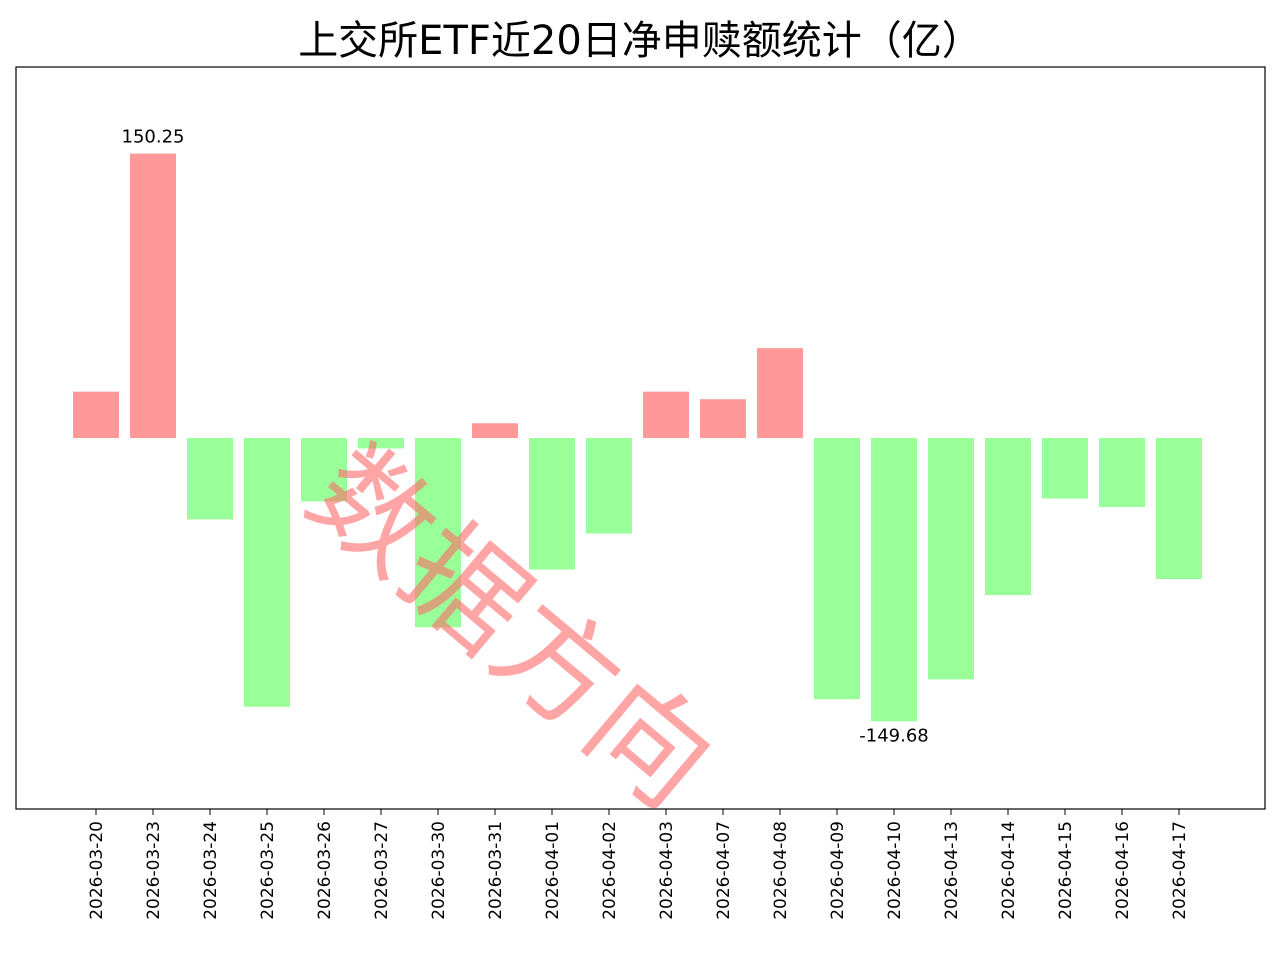 The height and width of the screenshot is (953, 1280). What do you see at coordinates (553, 870) in the screenshot?
I see `x-tick-label: 2026-04-01` at bounding box center [553, 870].